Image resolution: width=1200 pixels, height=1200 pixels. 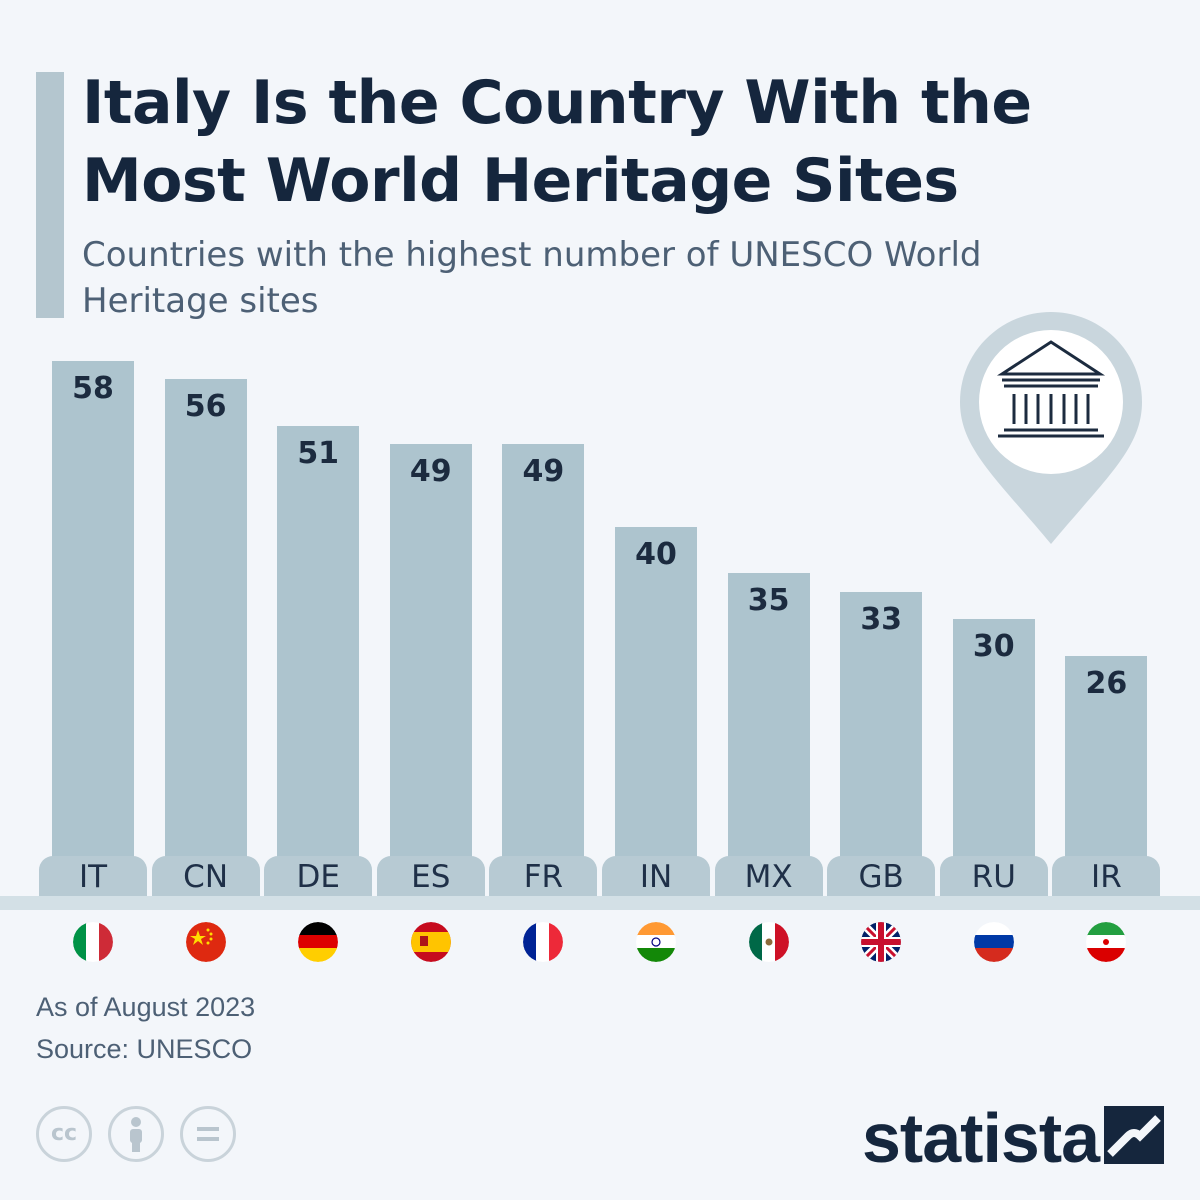 I want to click on date-note: As of August 2023, so click(x=146, y=1007).